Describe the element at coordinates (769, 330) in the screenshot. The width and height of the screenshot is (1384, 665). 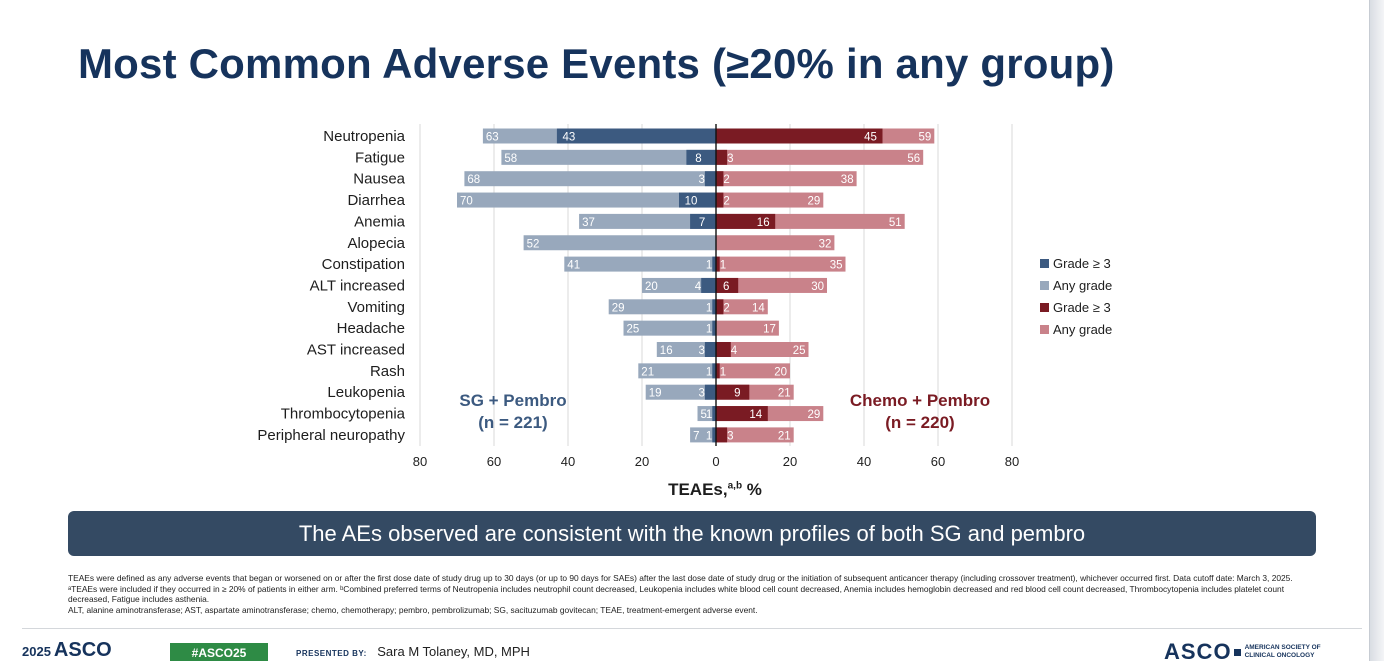
I see `data-label-chemo-any-grade: 17` at that location.